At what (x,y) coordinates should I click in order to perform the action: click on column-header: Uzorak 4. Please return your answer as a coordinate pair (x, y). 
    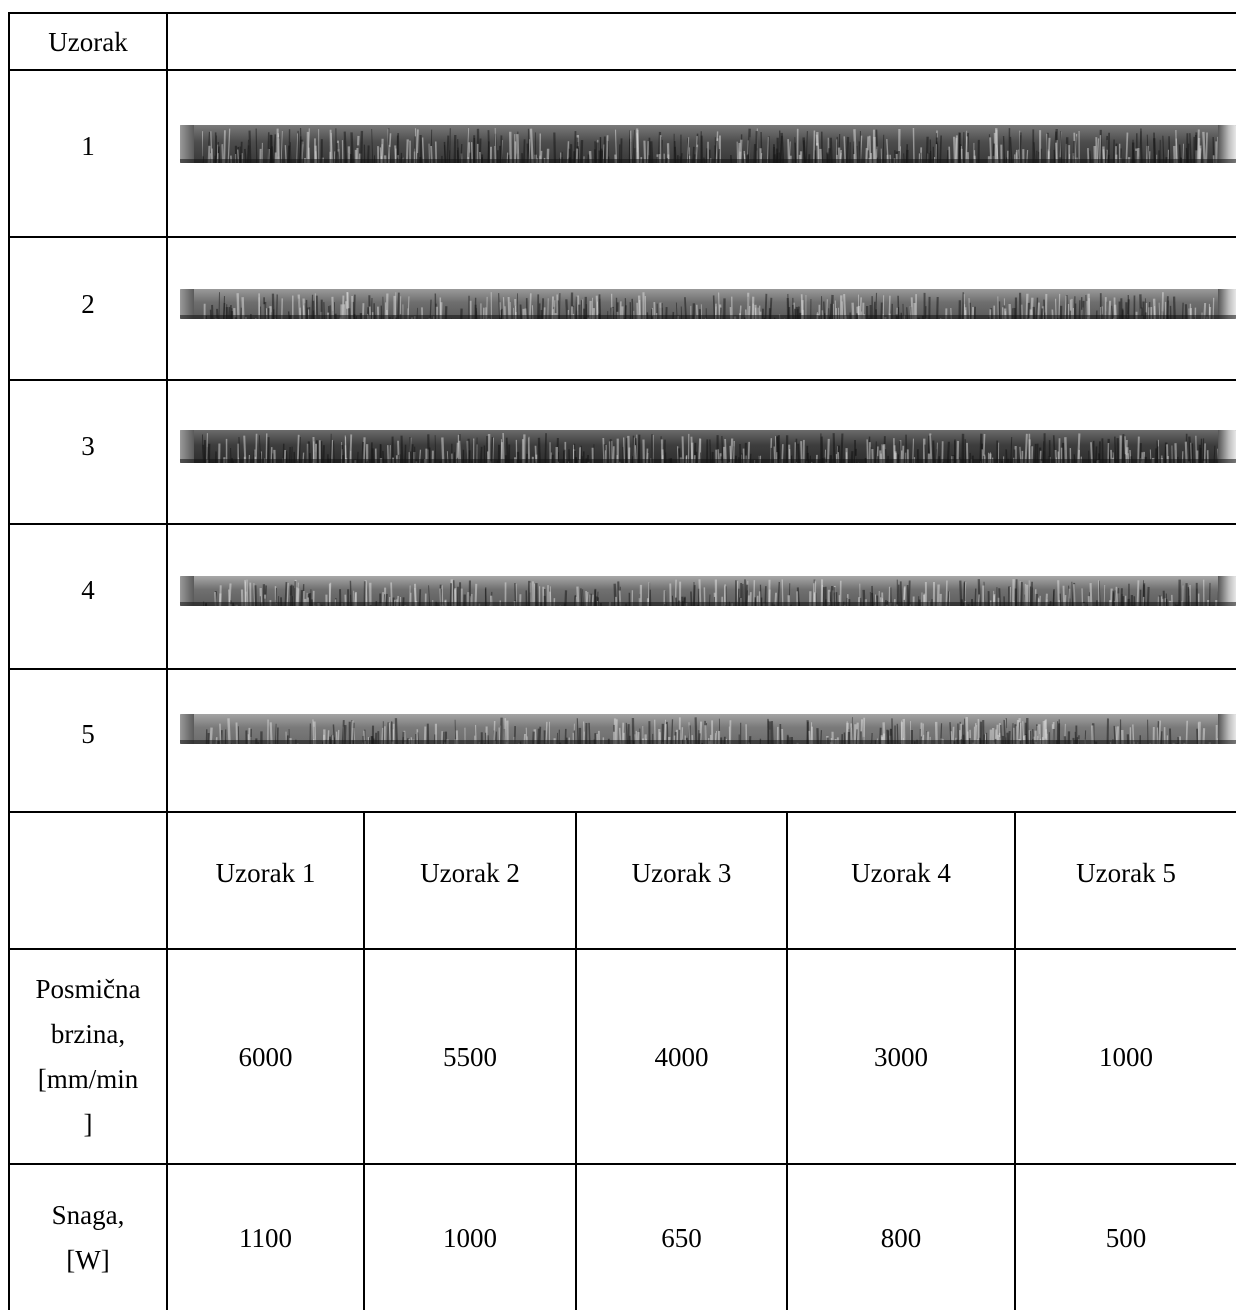
    Looking at the image, I should click on (901, 873).